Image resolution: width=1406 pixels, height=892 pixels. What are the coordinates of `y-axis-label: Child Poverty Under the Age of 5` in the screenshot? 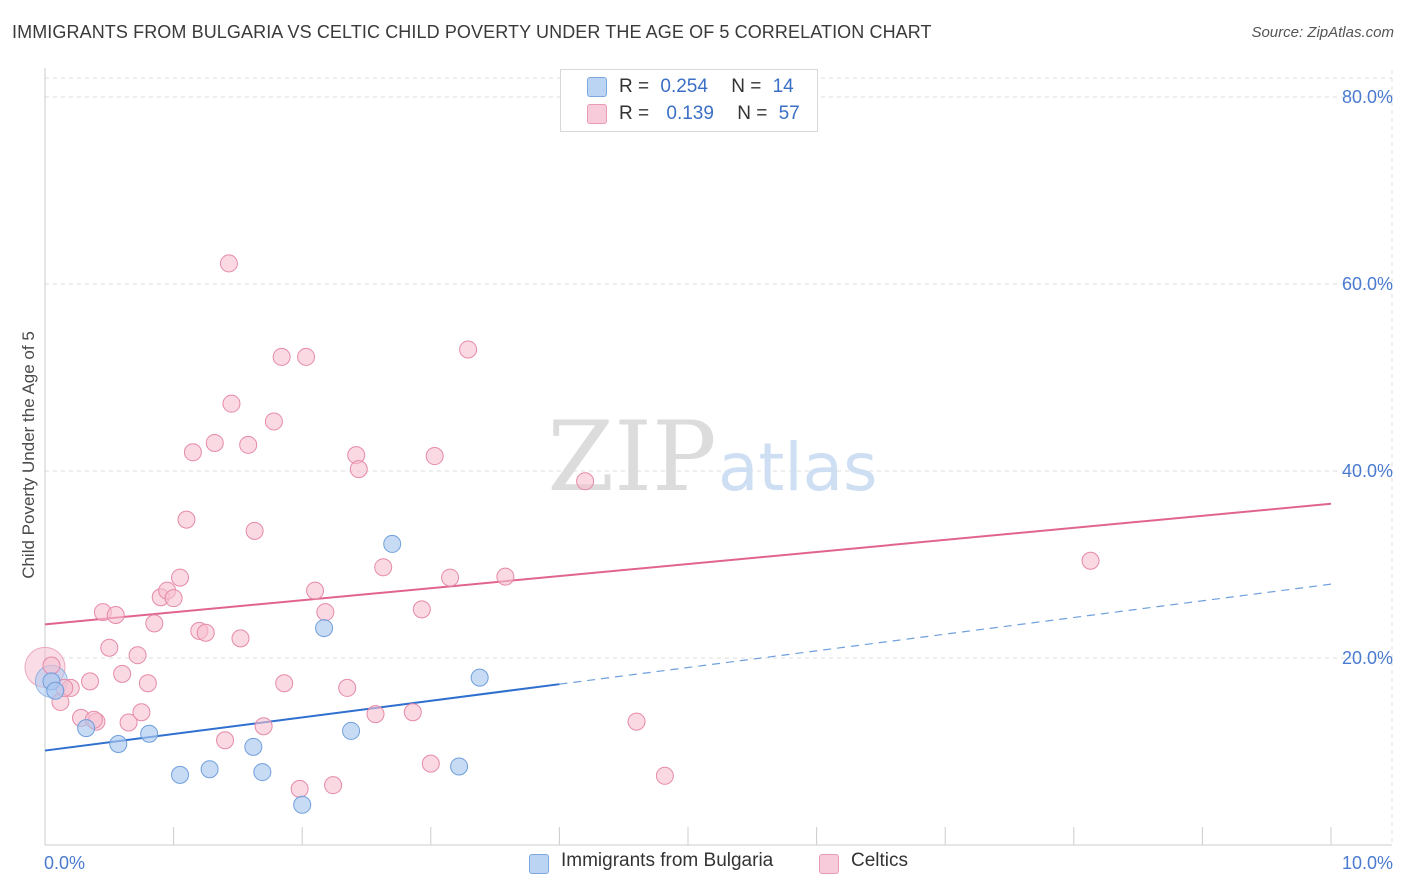 It's located at (28, 455).